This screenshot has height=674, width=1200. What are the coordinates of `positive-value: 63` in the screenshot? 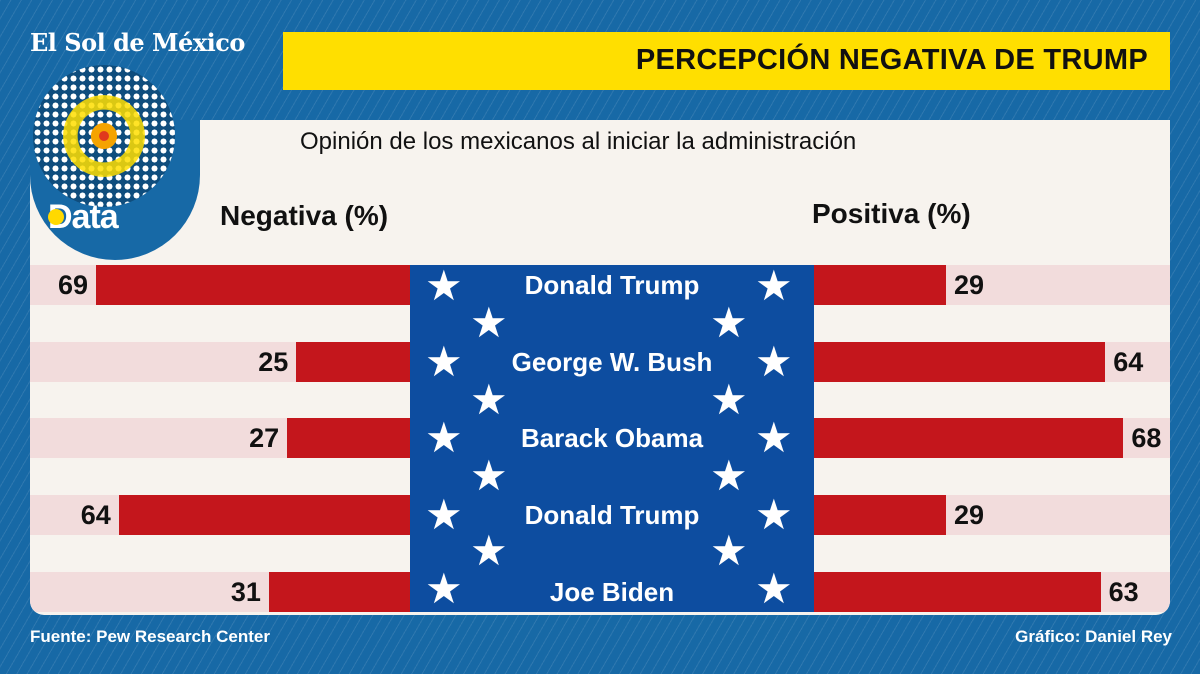 It's located at (1123, 591).